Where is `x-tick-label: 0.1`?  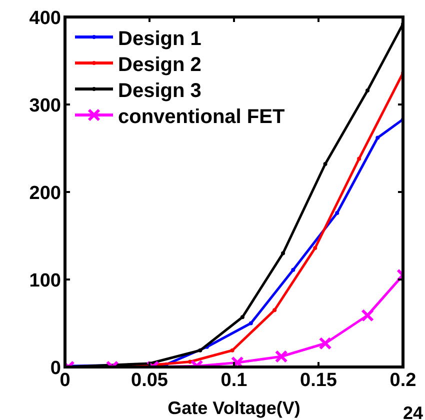
x-tick-label: 0.1 is located at coordinates (234, 380).